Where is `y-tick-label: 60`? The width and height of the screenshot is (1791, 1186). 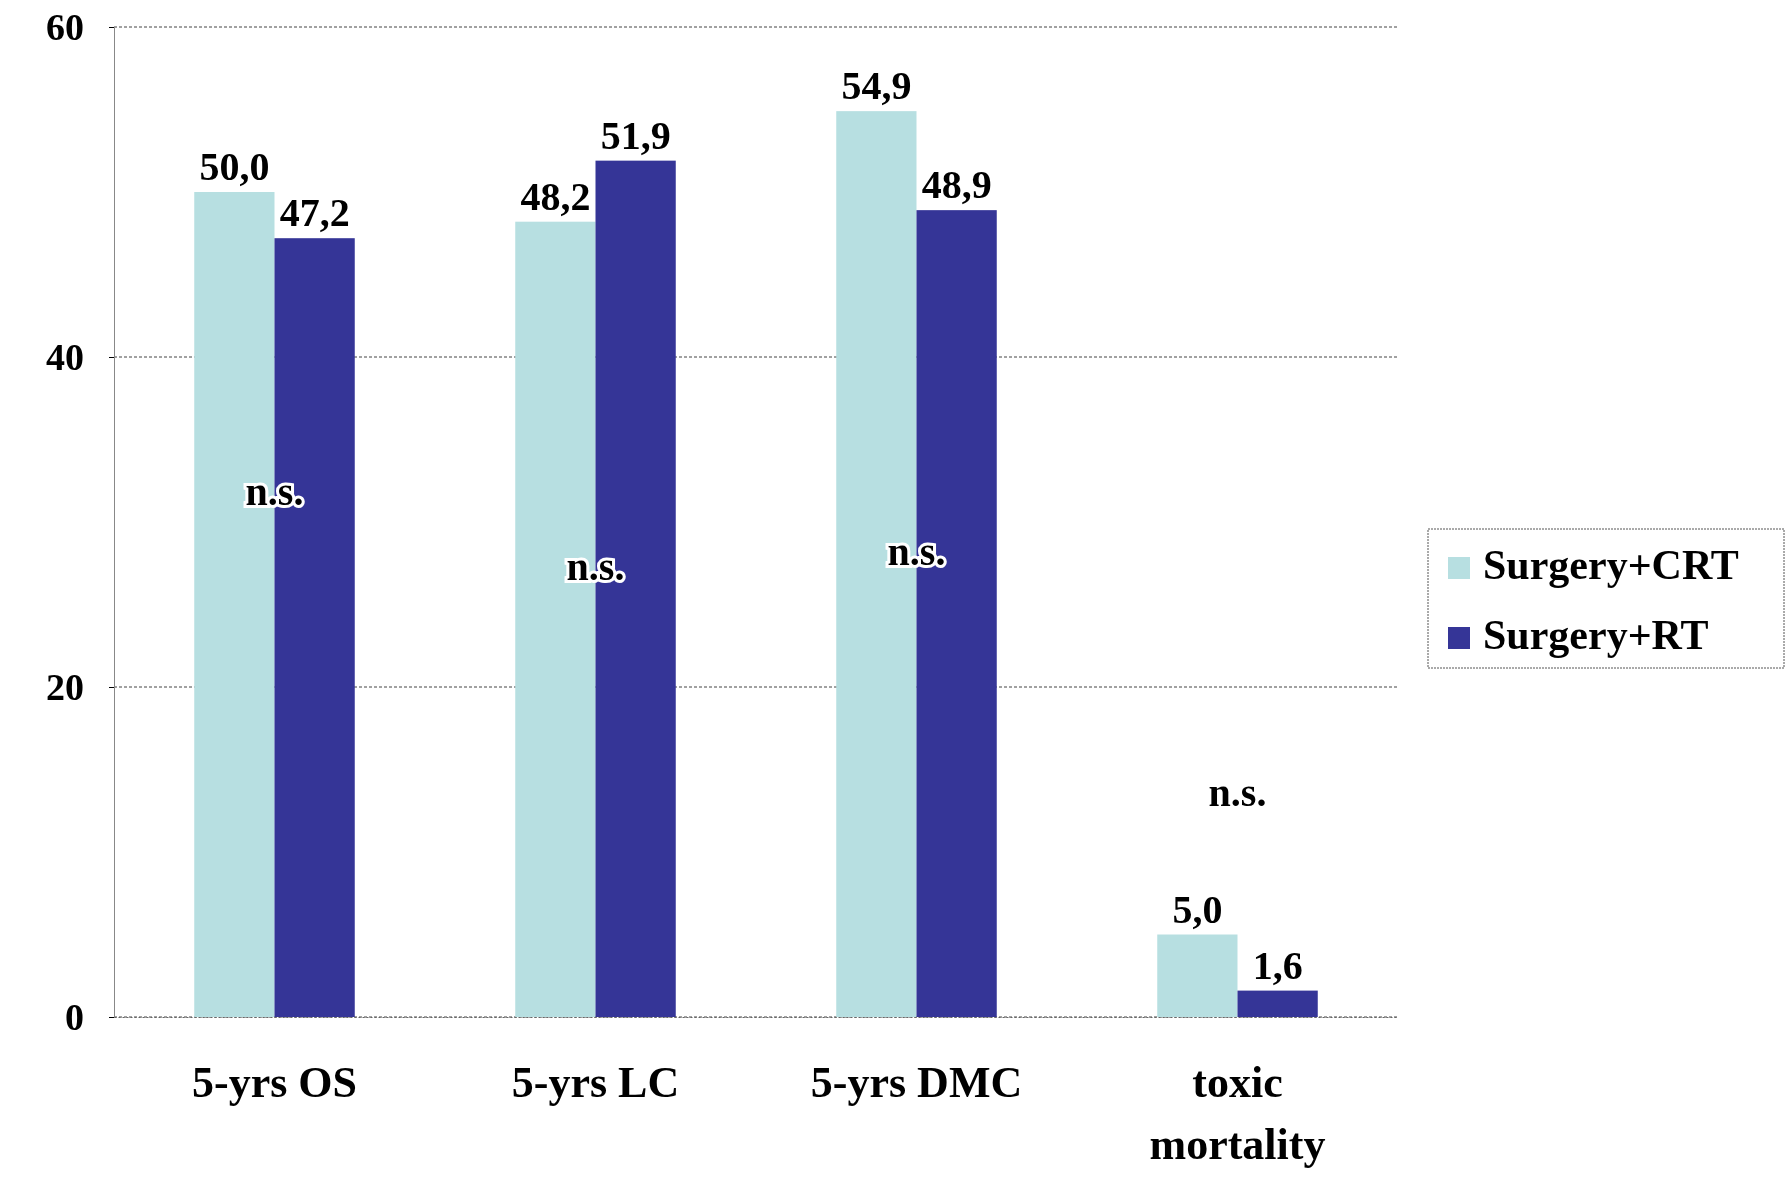 y-tick-label: 60 is located at coordinates (65, 26).